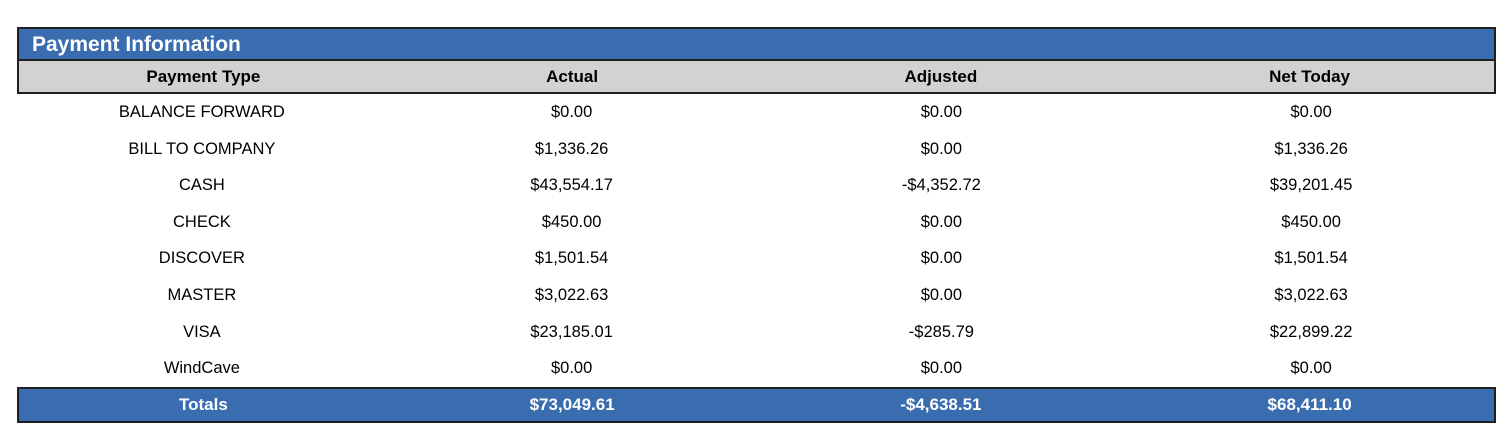  What do you see at coordinates (1311, 185) in the screenshot?
I see `net-today-cell: $39,201.45` at bounding box center [1311, 185].